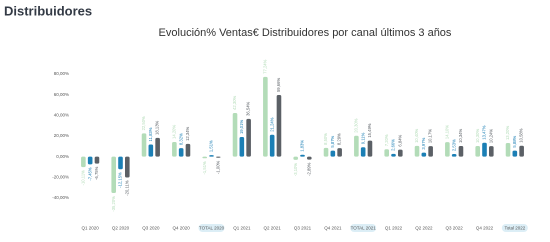 The width and height of the screenshot is (550, 242). Describe the element at coordinates (234, 102) in the screenshot. I see `value-label: 42,30%` at that location.